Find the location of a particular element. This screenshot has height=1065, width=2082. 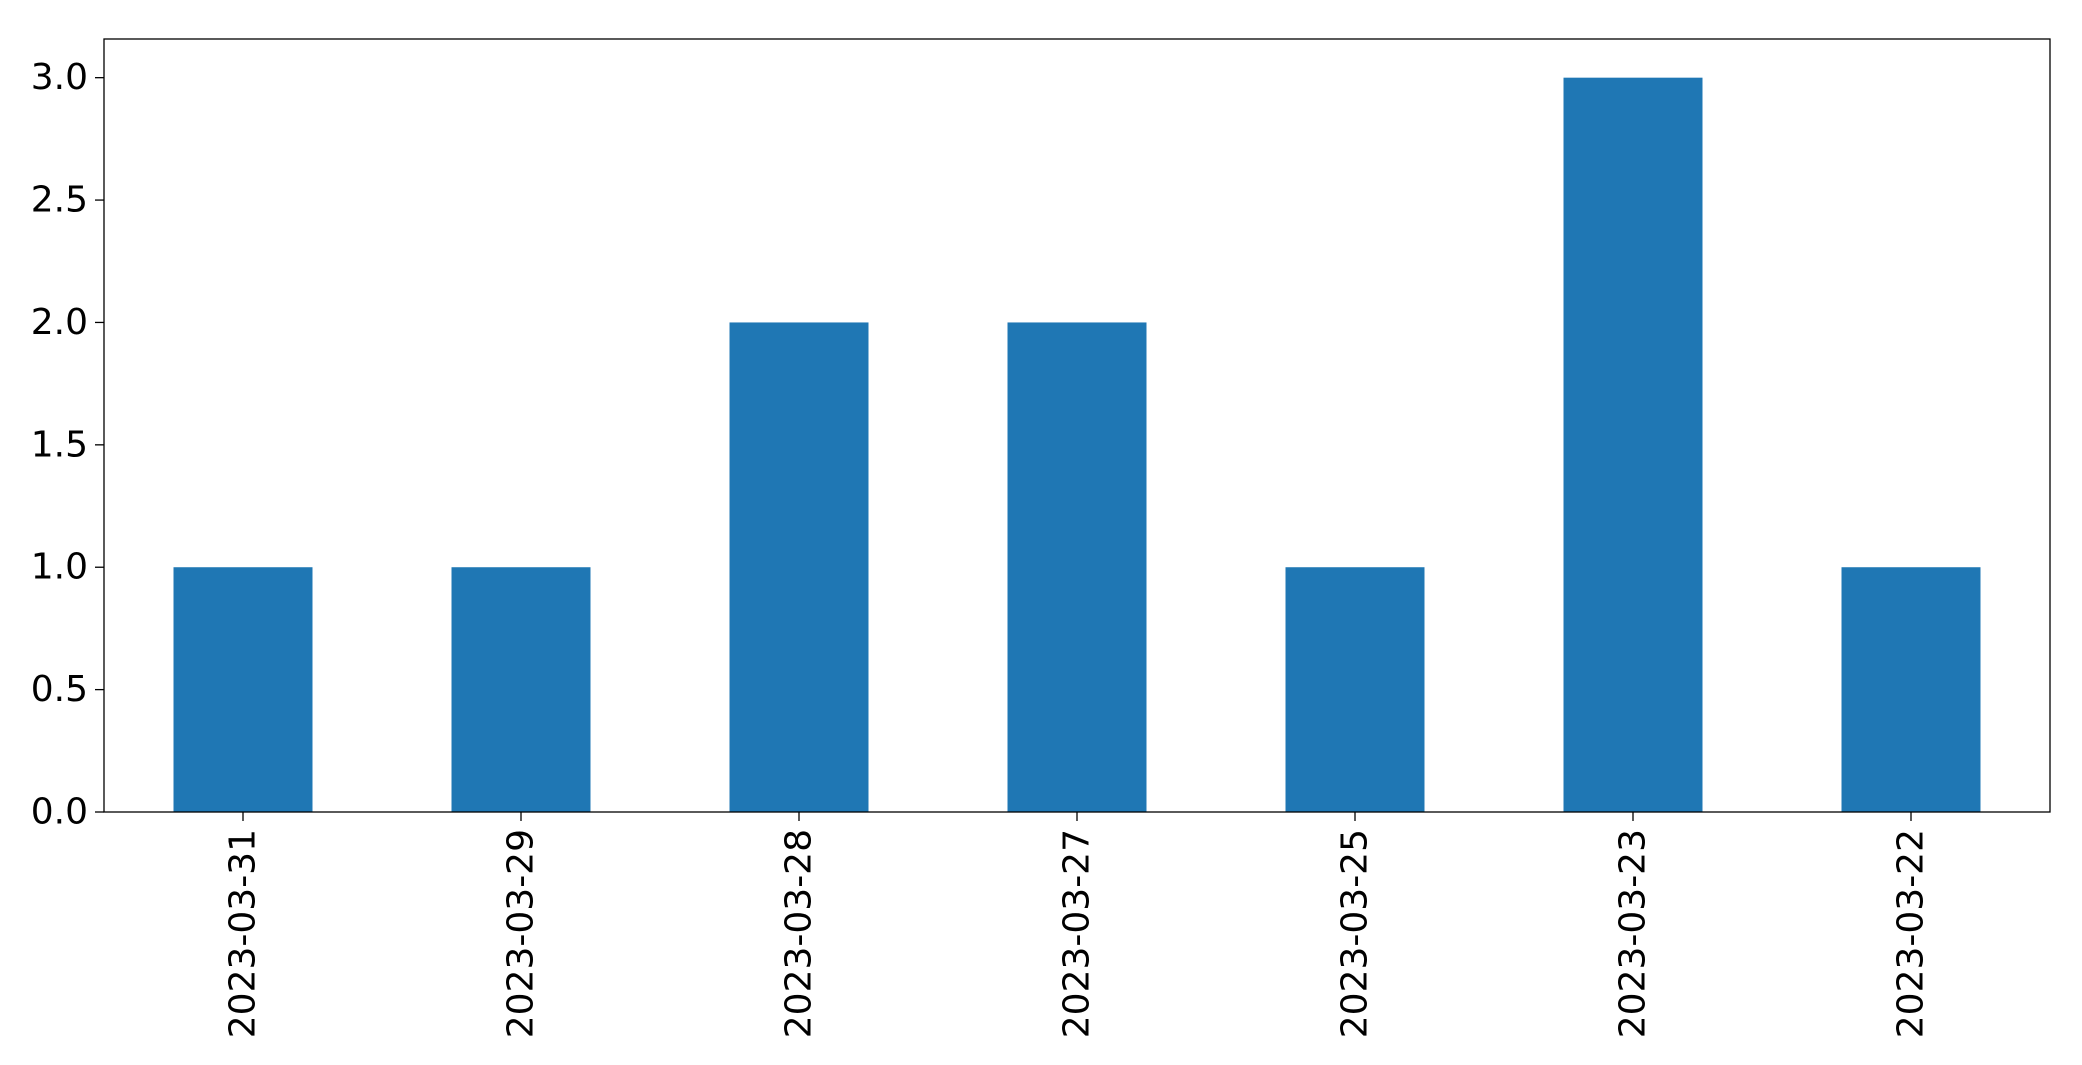

x-tick-label: 2023-03-31 is located at coordinates (243, 933).